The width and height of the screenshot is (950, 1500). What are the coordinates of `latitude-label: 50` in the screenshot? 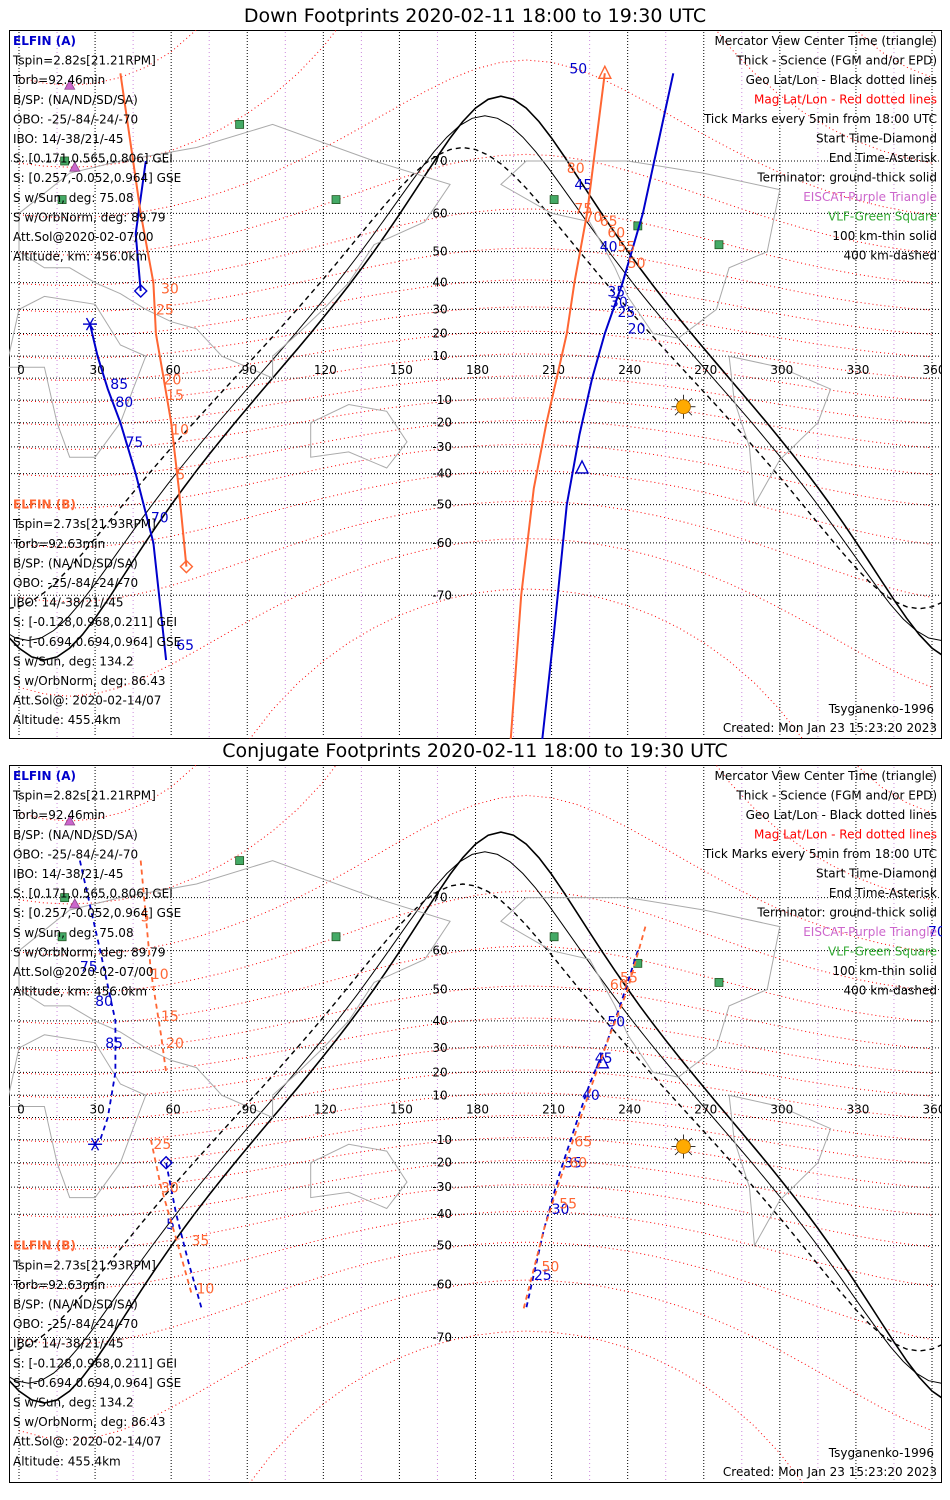 It's located at (439, 989).